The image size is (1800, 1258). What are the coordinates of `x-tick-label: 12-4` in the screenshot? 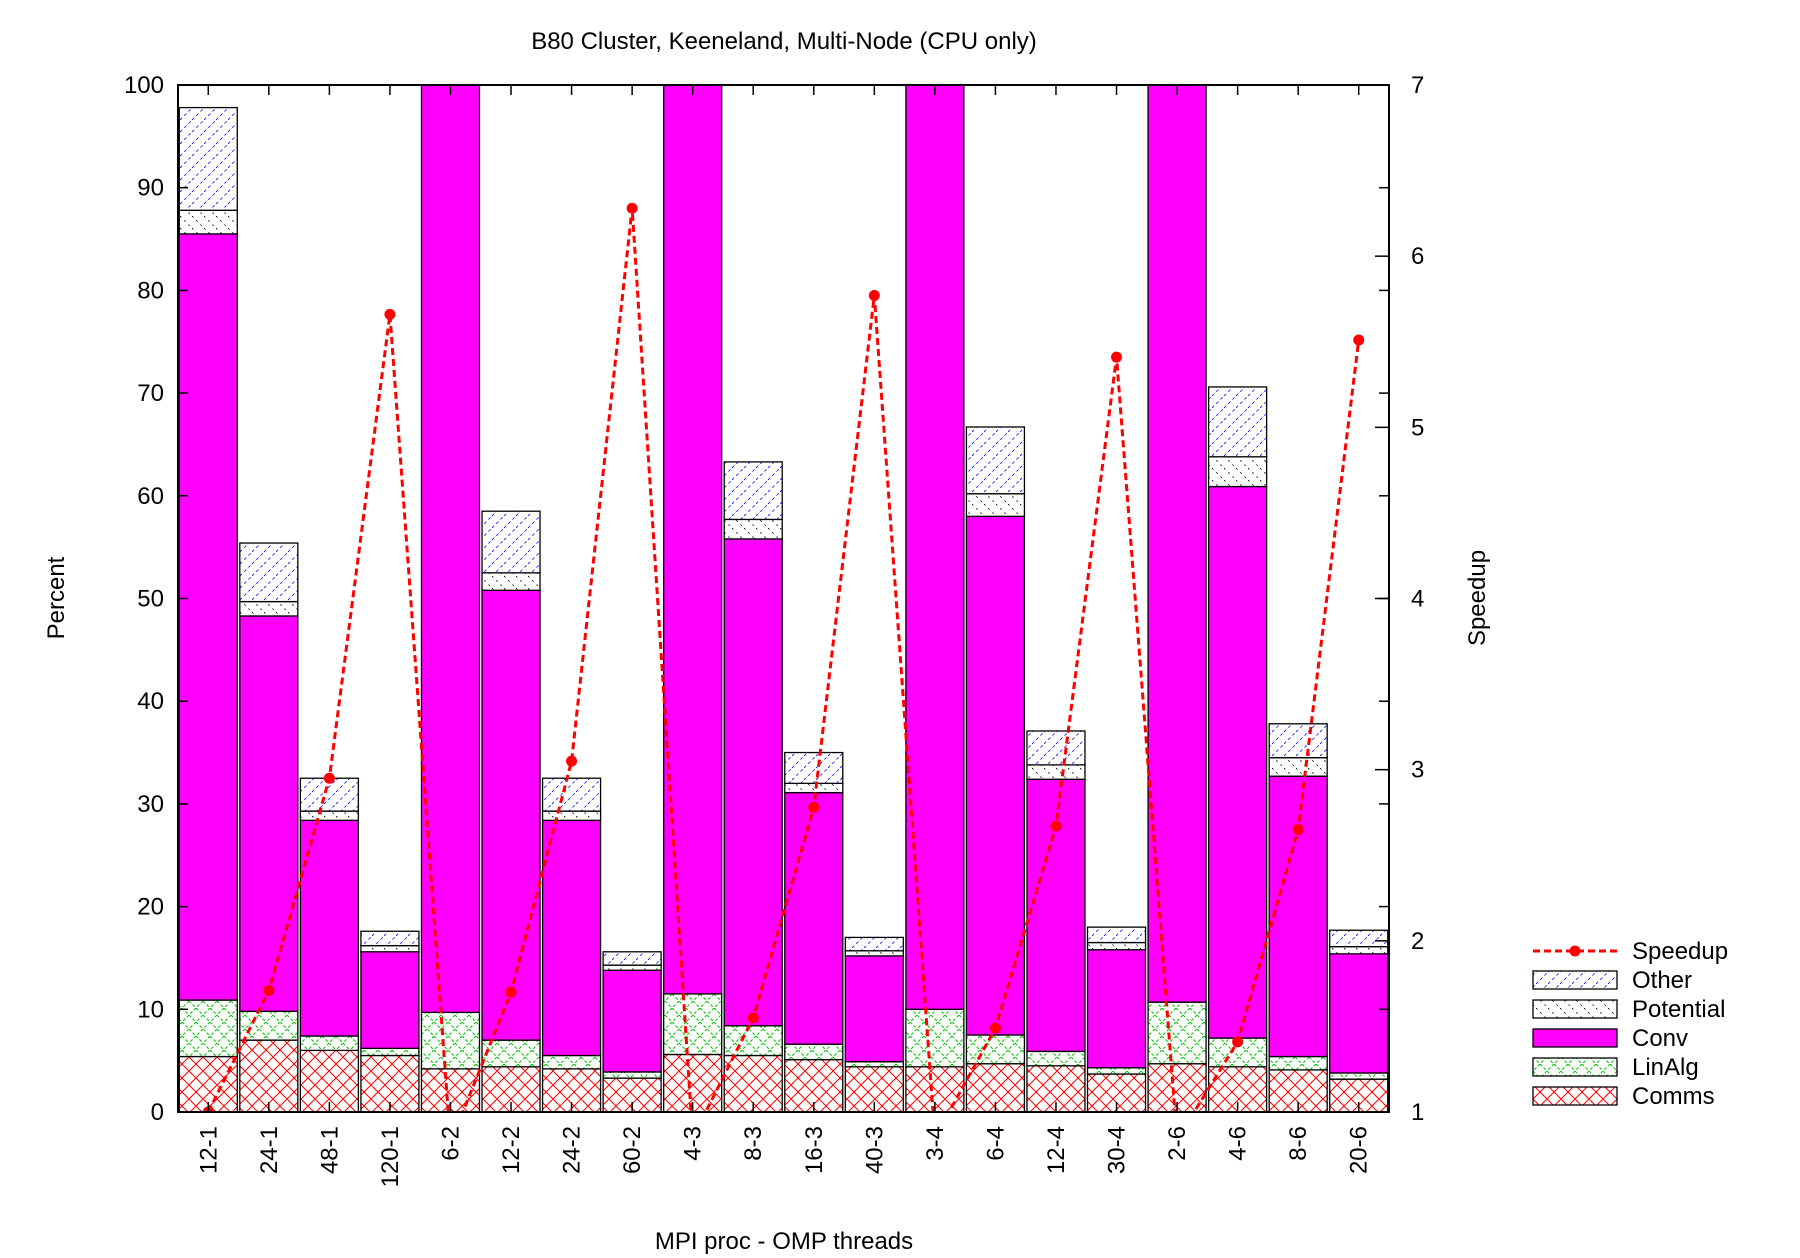 It's located at (1056, 1150).